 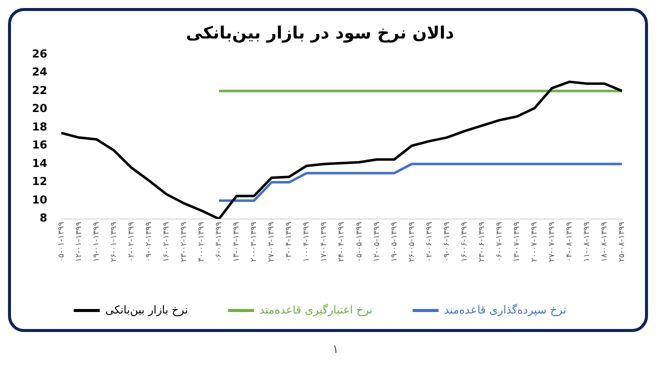 What do you see at coordinates (61, 242) in the screenshot?
I see `x-tick-label: ۰۵-۰۱-۱۳۹۹` at bounding box center [61, 242].